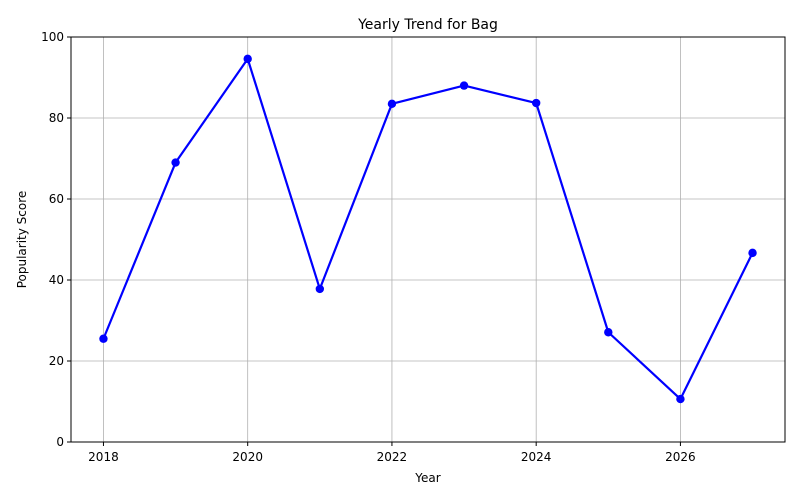 The height and width of the screenshot is (504, 800). What do you see at coordinates (392, 457) in the screenshot?
I see `x-tick-label: 2022` at bounding box center [392, 457].